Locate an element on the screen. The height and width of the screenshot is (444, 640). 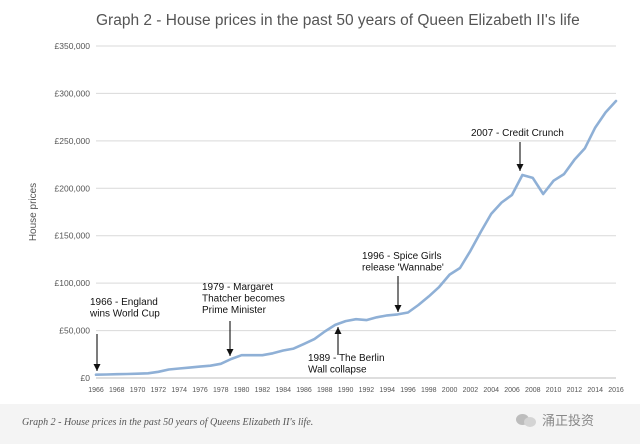
x-tick-label: 1988 is located at coordinates (325, 390).